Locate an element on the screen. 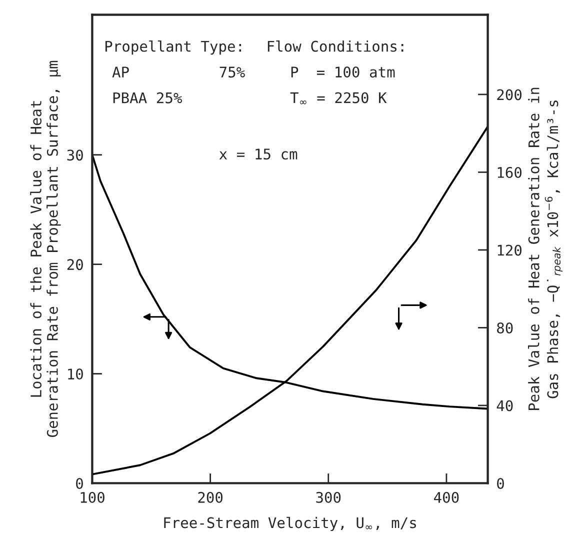  y2-tick-label: 120 is located at coordinates (510, 250).